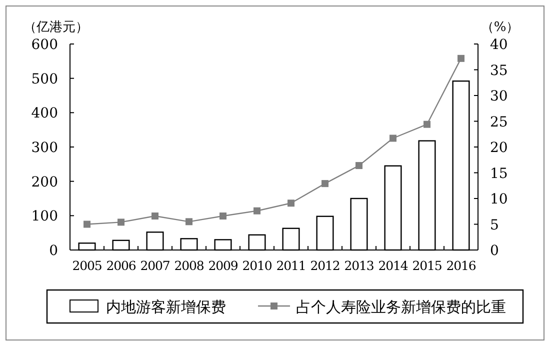 The width and height of the screenshot is (550, 346). I want to click on y-tick-label: 200, so click(44, 182).